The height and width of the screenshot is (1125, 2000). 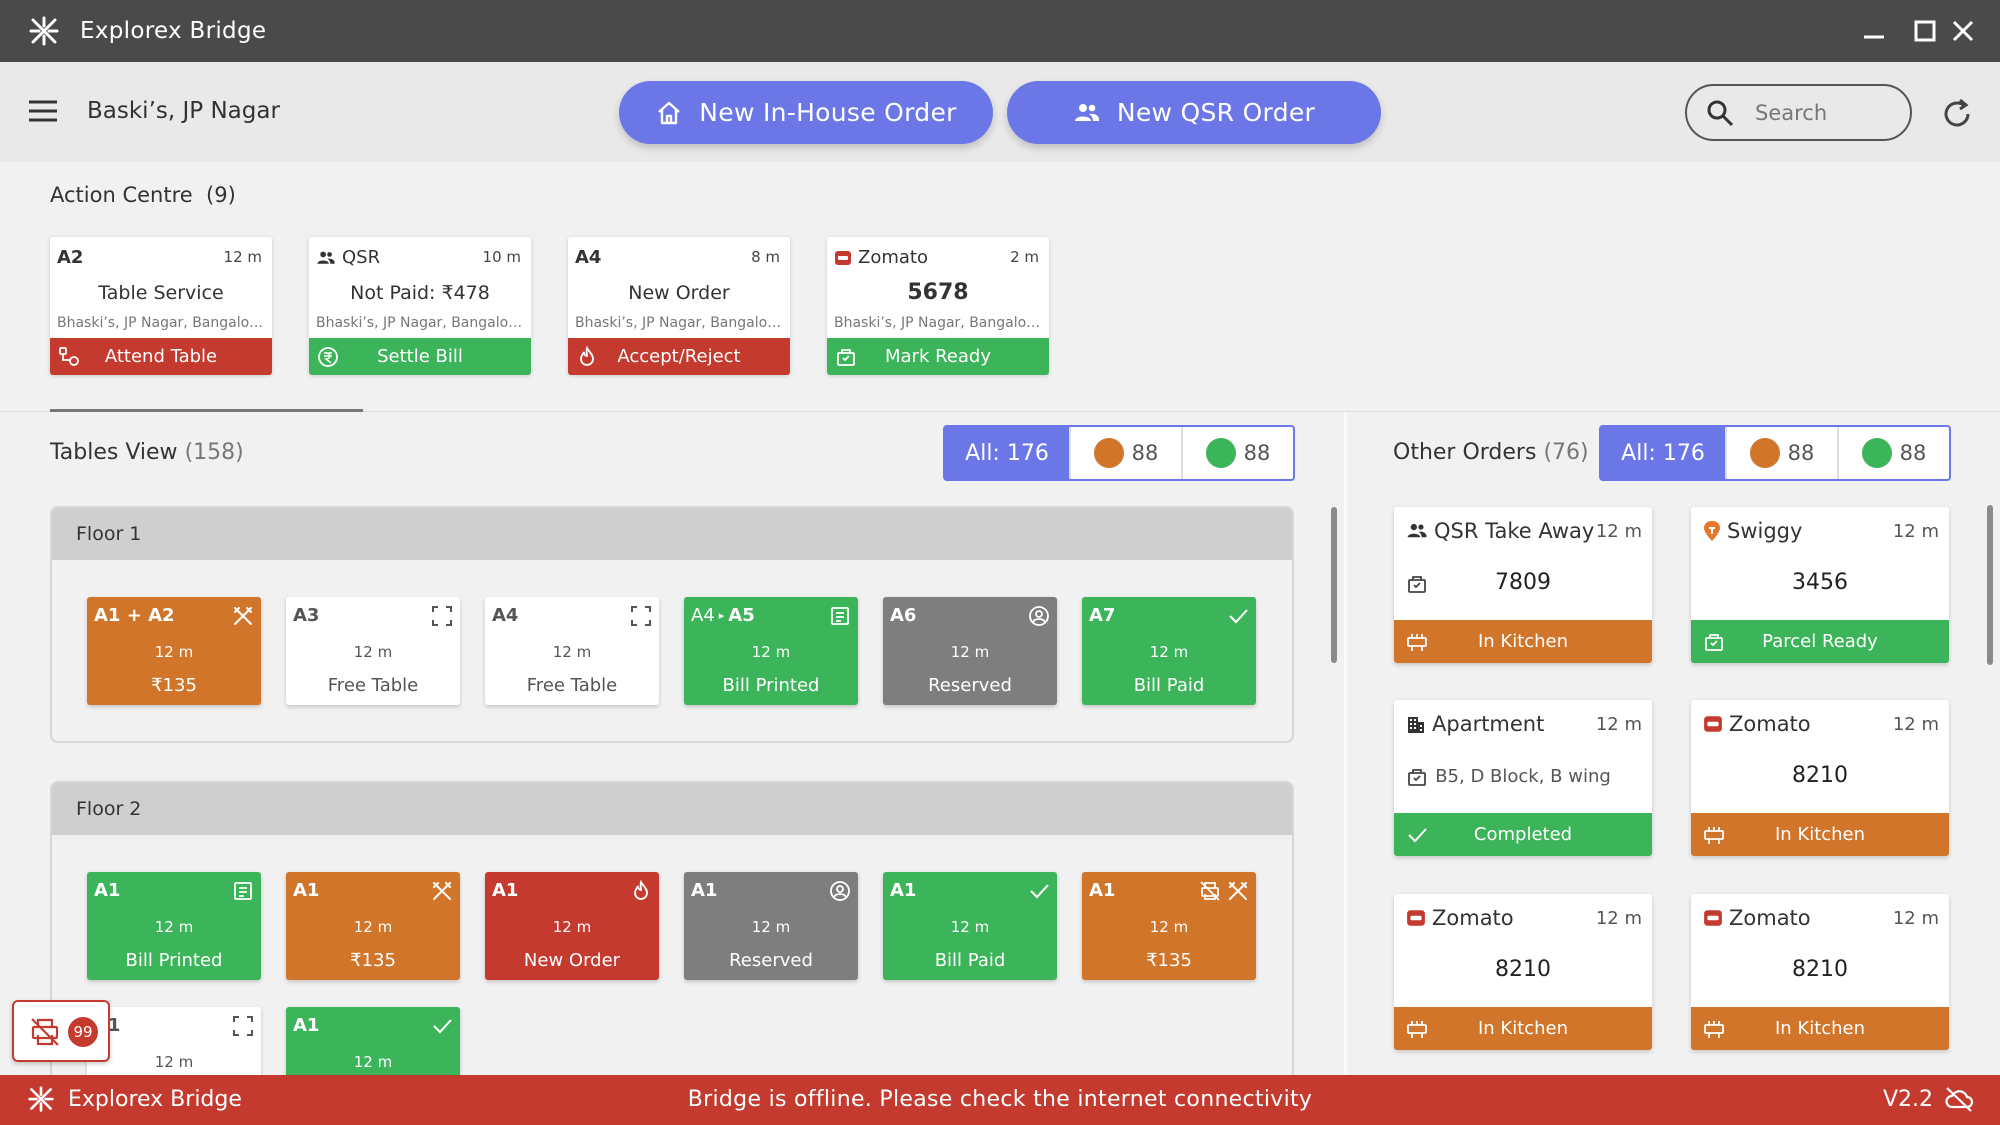 I want to click on table-name-secondary: A5, so click(x=741, y=615).